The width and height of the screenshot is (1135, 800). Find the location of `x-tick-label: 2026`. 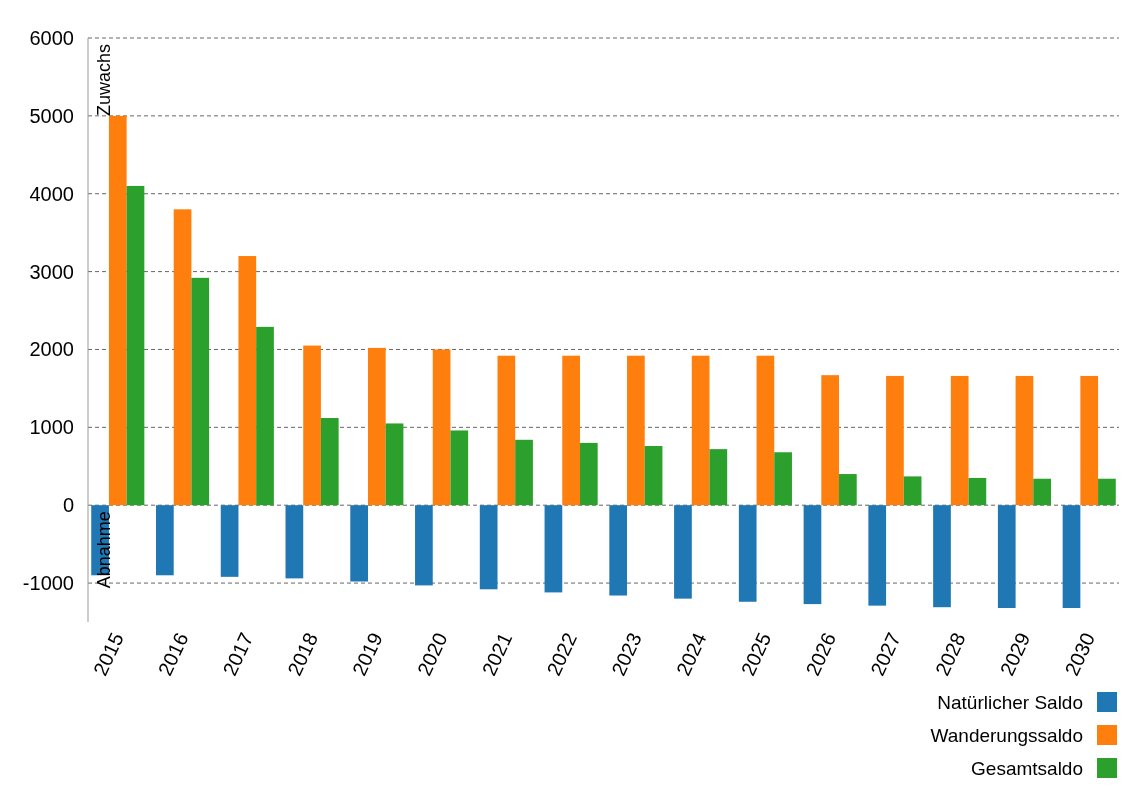

x-tick-label: 2026 is located at coordinates (821, 654).